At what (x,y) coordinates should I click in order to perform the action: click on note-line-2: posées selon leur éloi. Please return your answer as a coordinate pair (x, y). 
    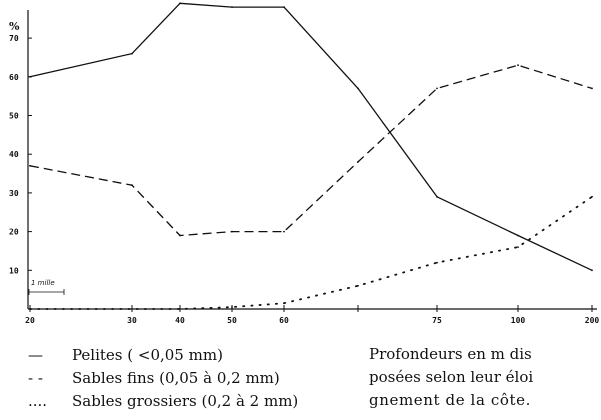
    Looking at the image, I should click on (451, 377).